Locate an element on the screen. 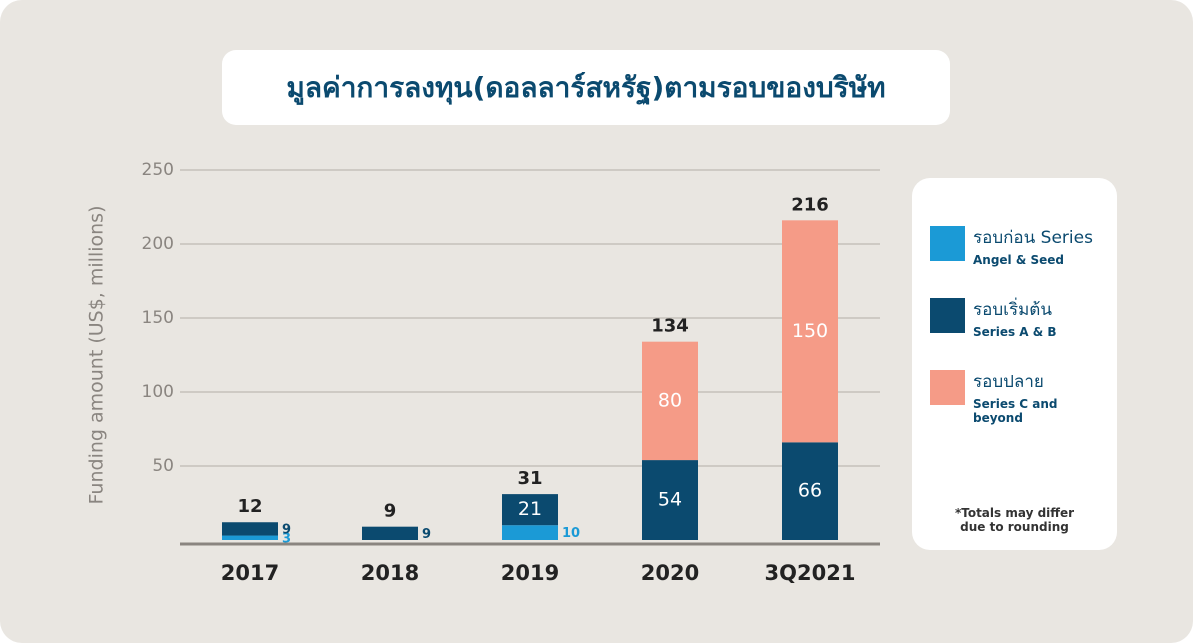 This screenshot has width=1193, height=643. y-axis-label: Funding amount (US$, millions) is located at coordinates (97, 355).